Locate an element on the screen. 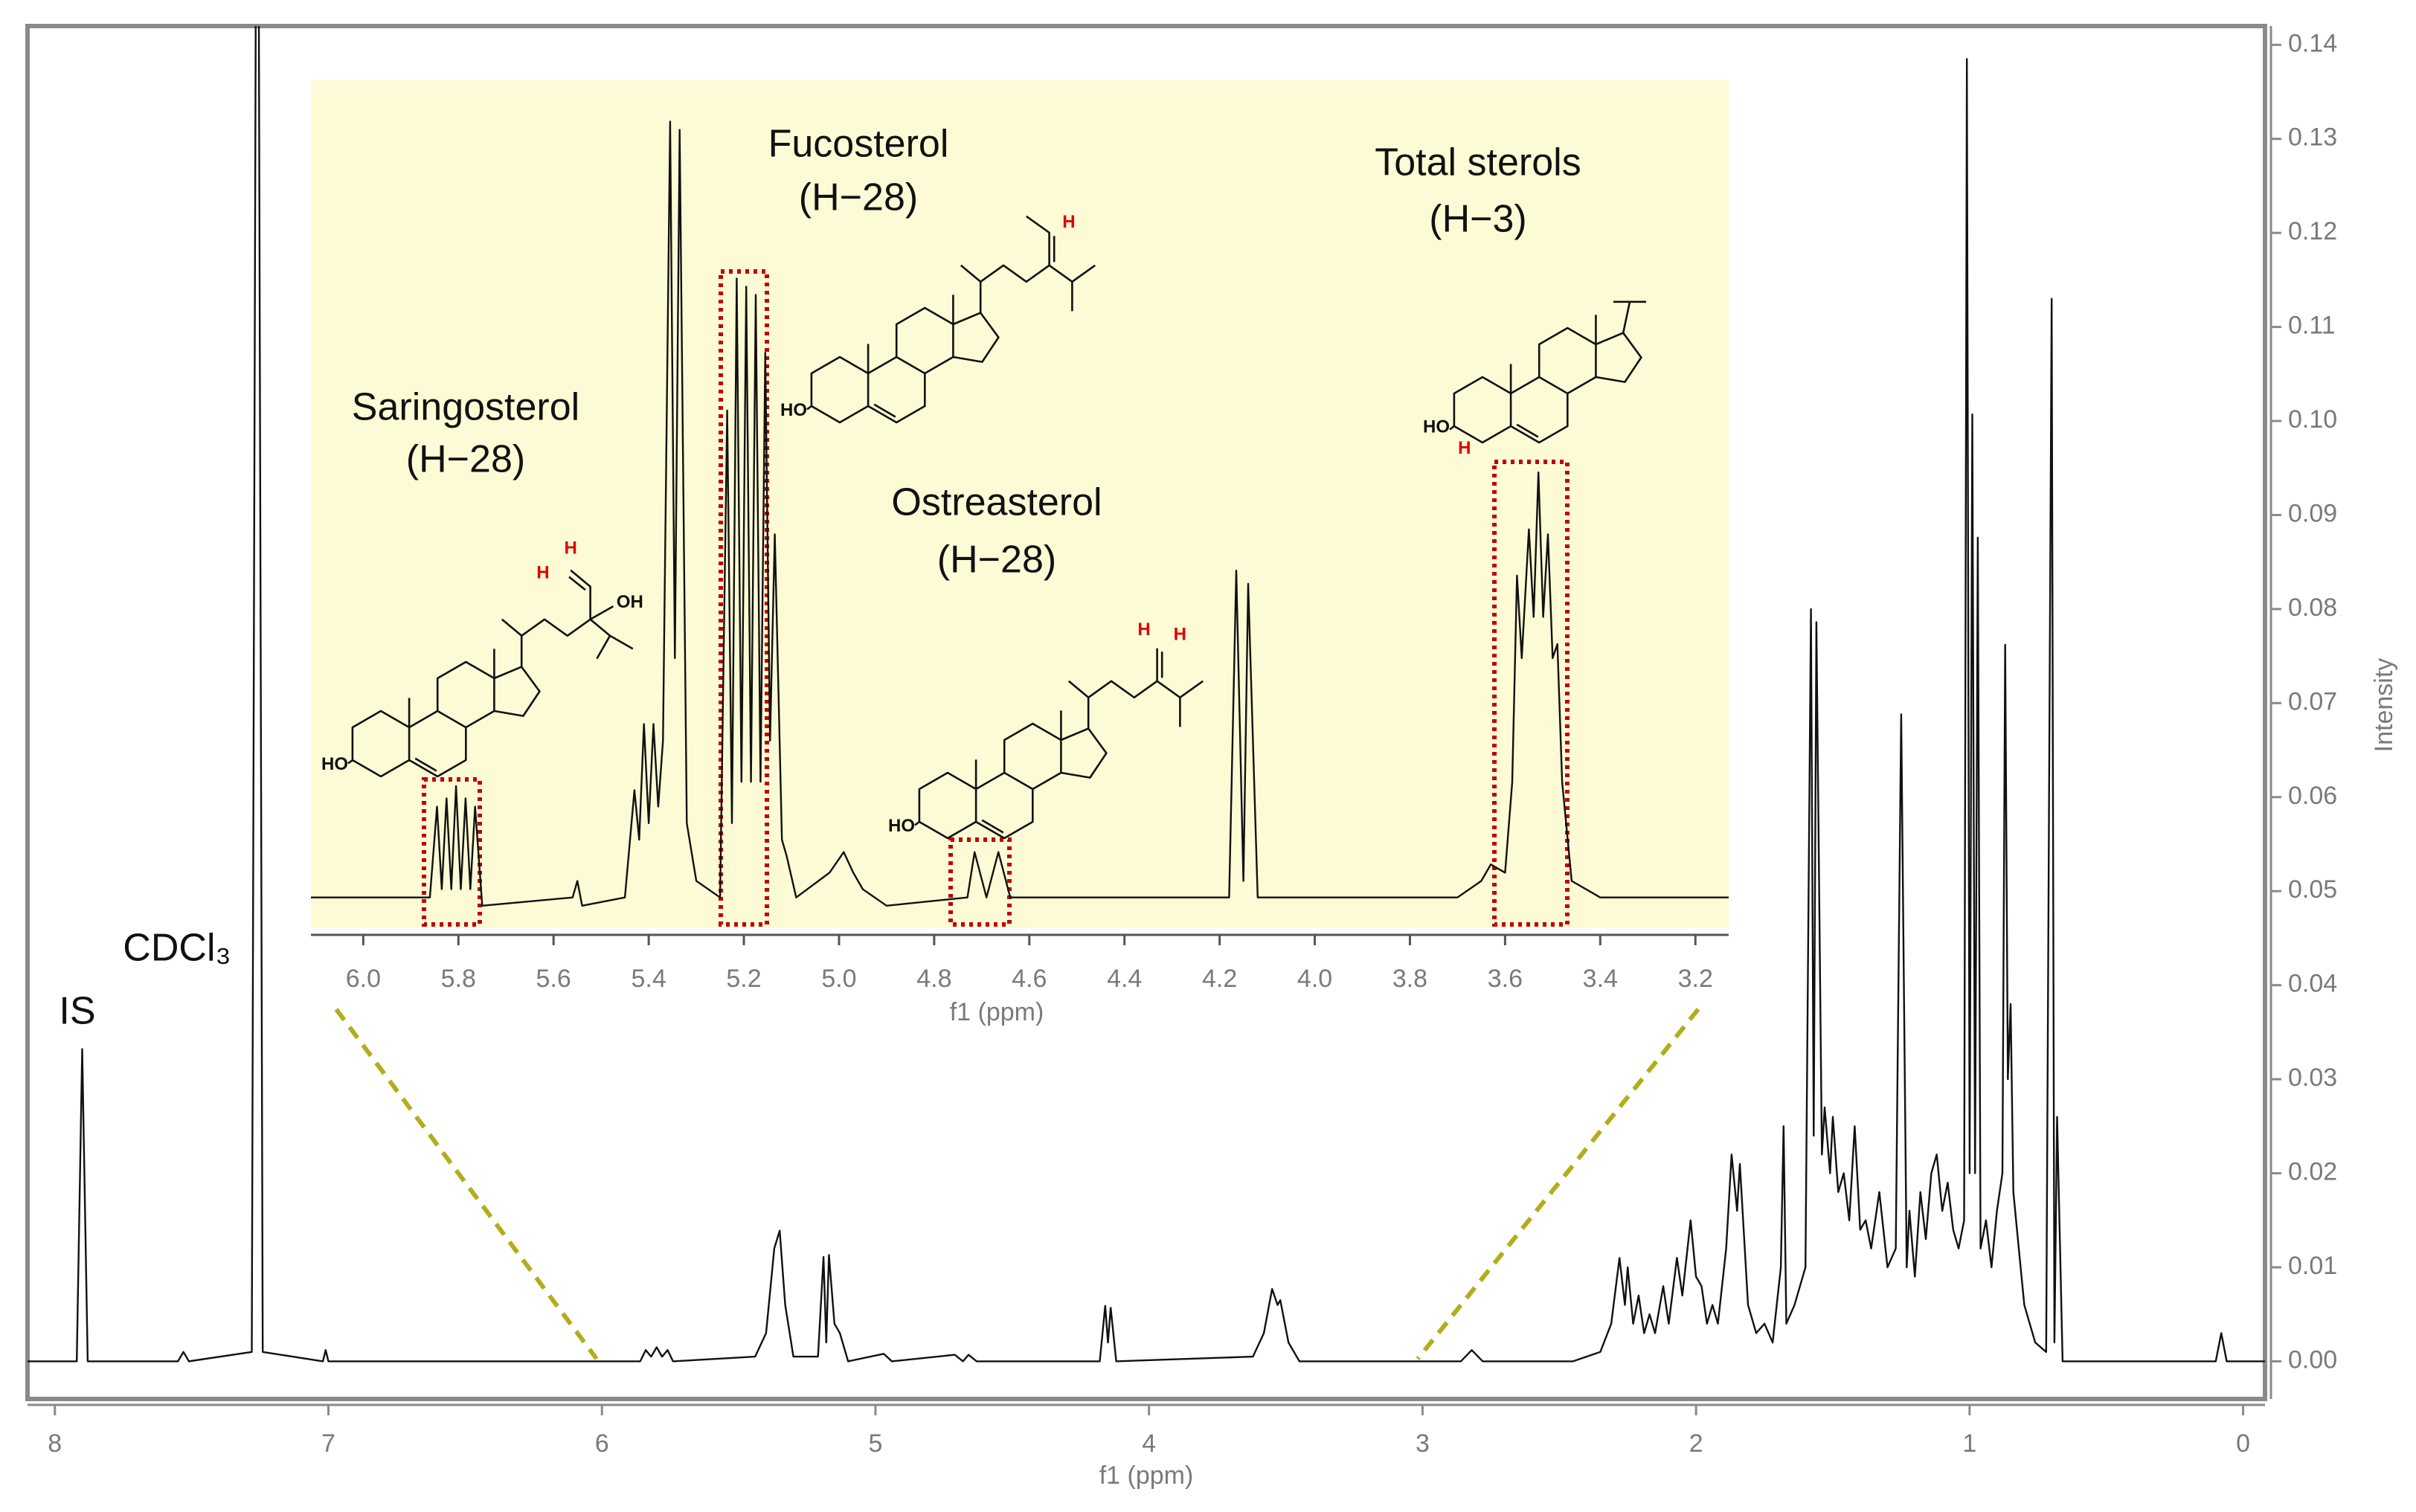  x-tick-label: 7 is located at coordinates (328, 1443).